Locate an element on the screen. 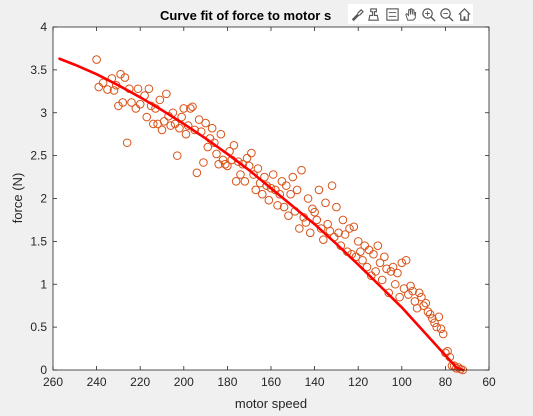  x-tick-label: 60 is located at coordinates (489, 382).